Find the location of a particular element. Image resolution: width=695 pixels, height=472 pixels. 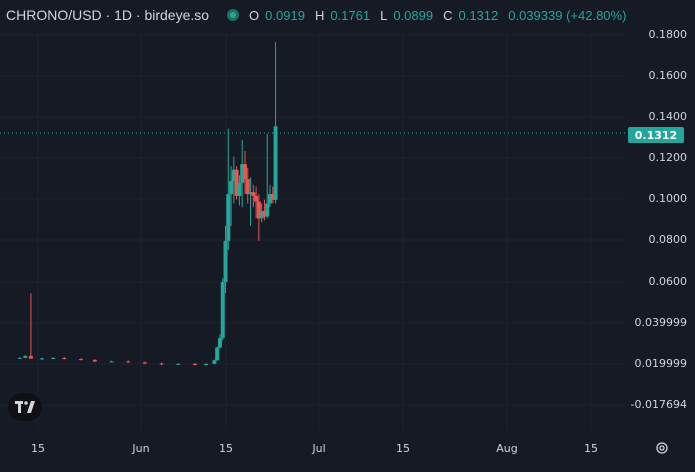

change-value: 0.039339 (+42.80%) is located at coordinates (567, 15).